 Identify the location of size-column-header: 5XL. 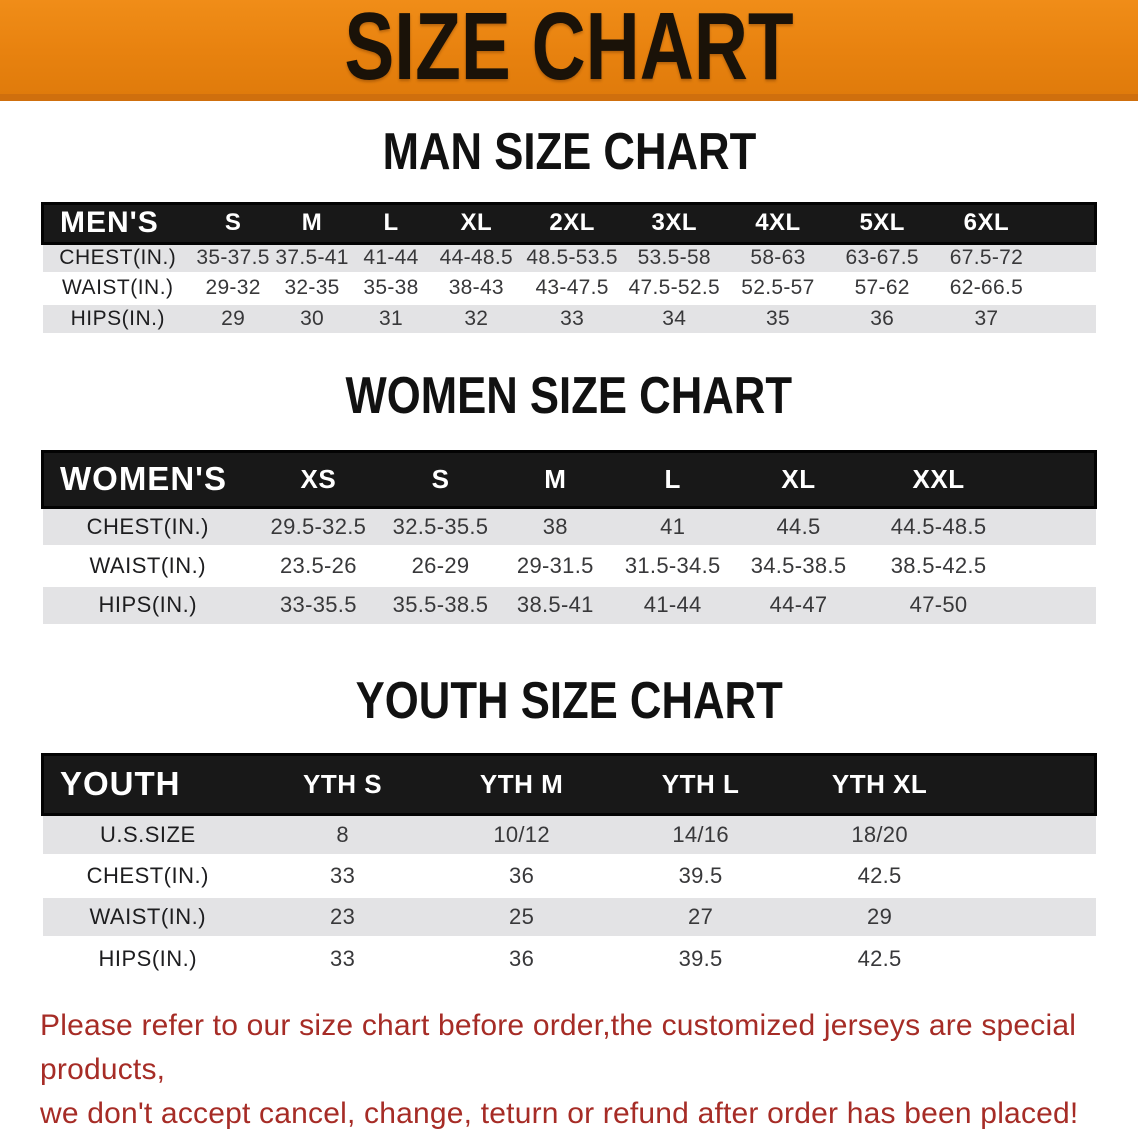
(882, 223).